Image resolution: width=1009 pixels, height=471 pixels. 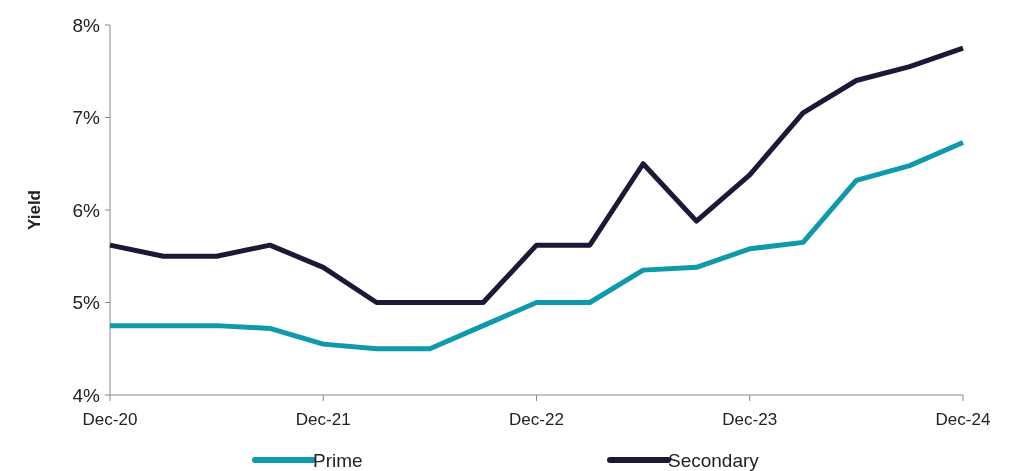 What do you see at coordinates (338, 460) in the screenshot?
I see `legend-label: Prime` at bounding box center [338, 460].